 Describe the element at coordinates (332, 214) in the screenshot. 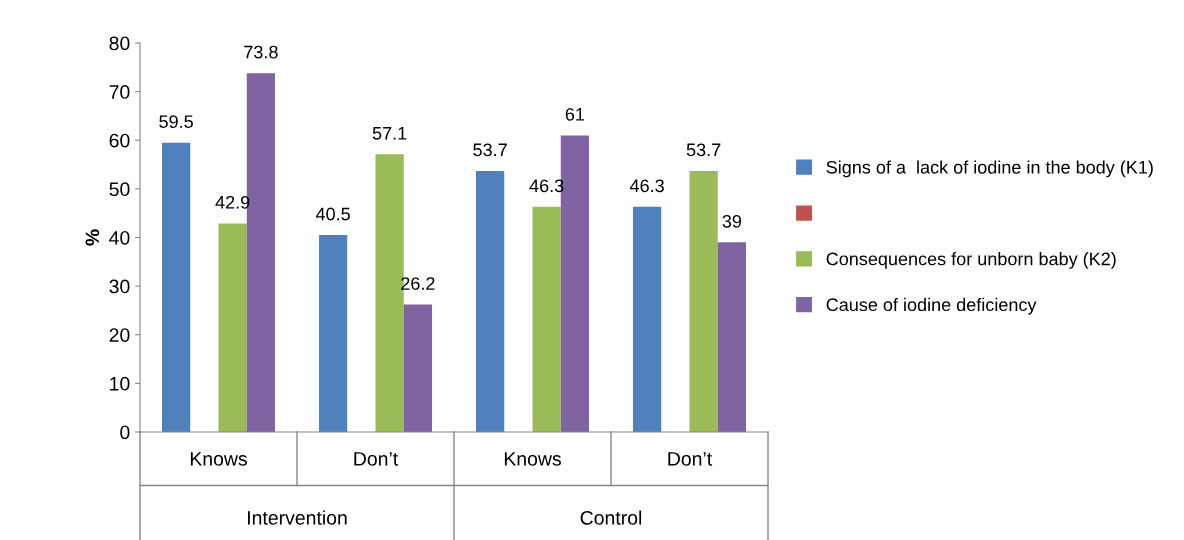

I see `data-label: 40.5` at that location.